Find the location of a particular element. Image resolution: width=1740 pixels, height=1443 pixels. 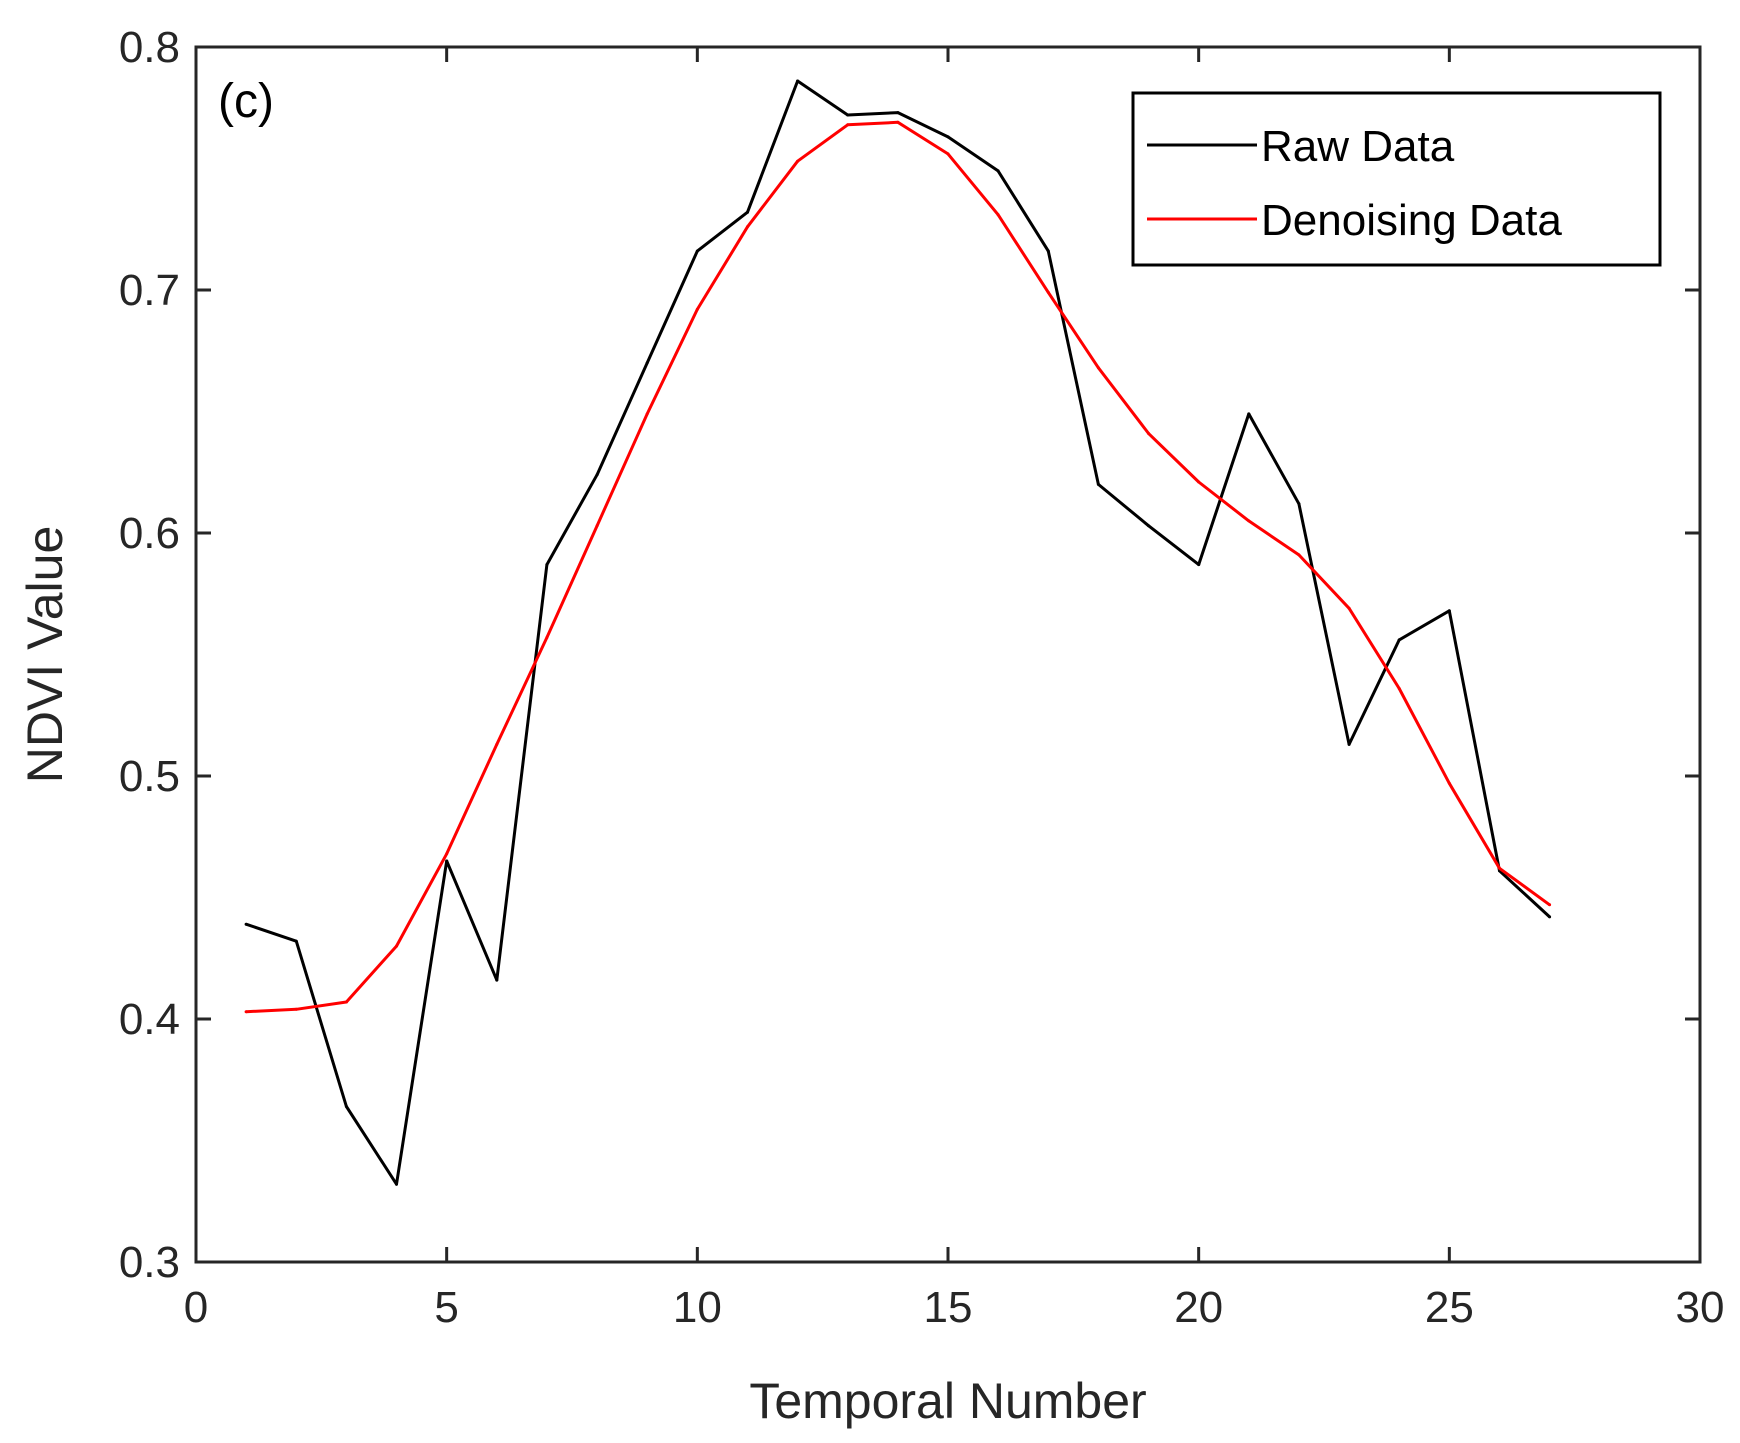

y-tick-label: 0.6 is located at coordinates (149, 533).